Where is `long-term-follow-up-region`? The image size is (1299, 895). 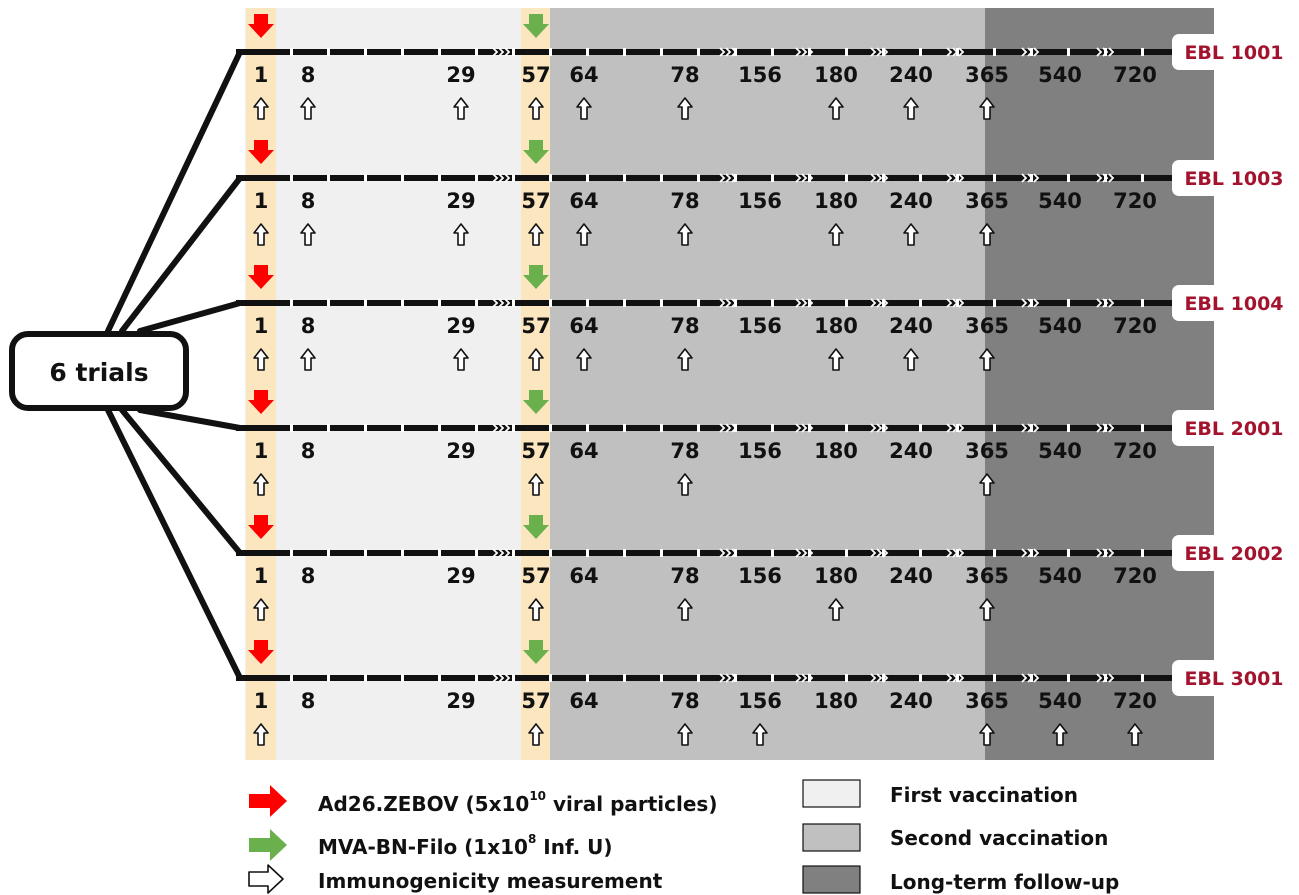 long-term-follow-up-region is located at coordinates (1099, 384).